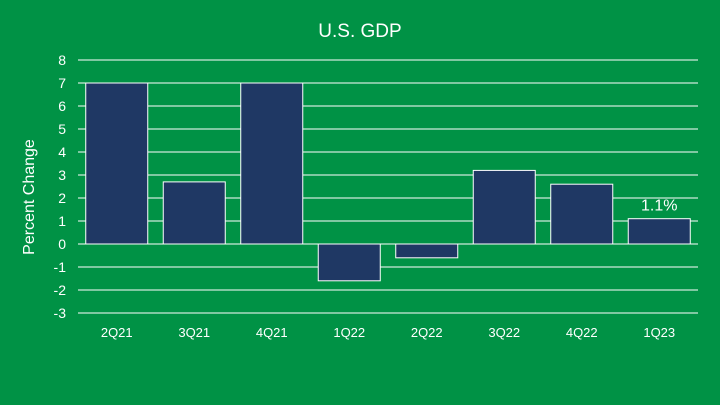 The width and height of the screenshot is (720, 405). Describe the element at coordinates (388, 332) in the screenshot. I see `category-labels: 2Q21 3Q21 4Q21 1Q22 2Q22 3Q22 4Q22 1Q23` at that location.